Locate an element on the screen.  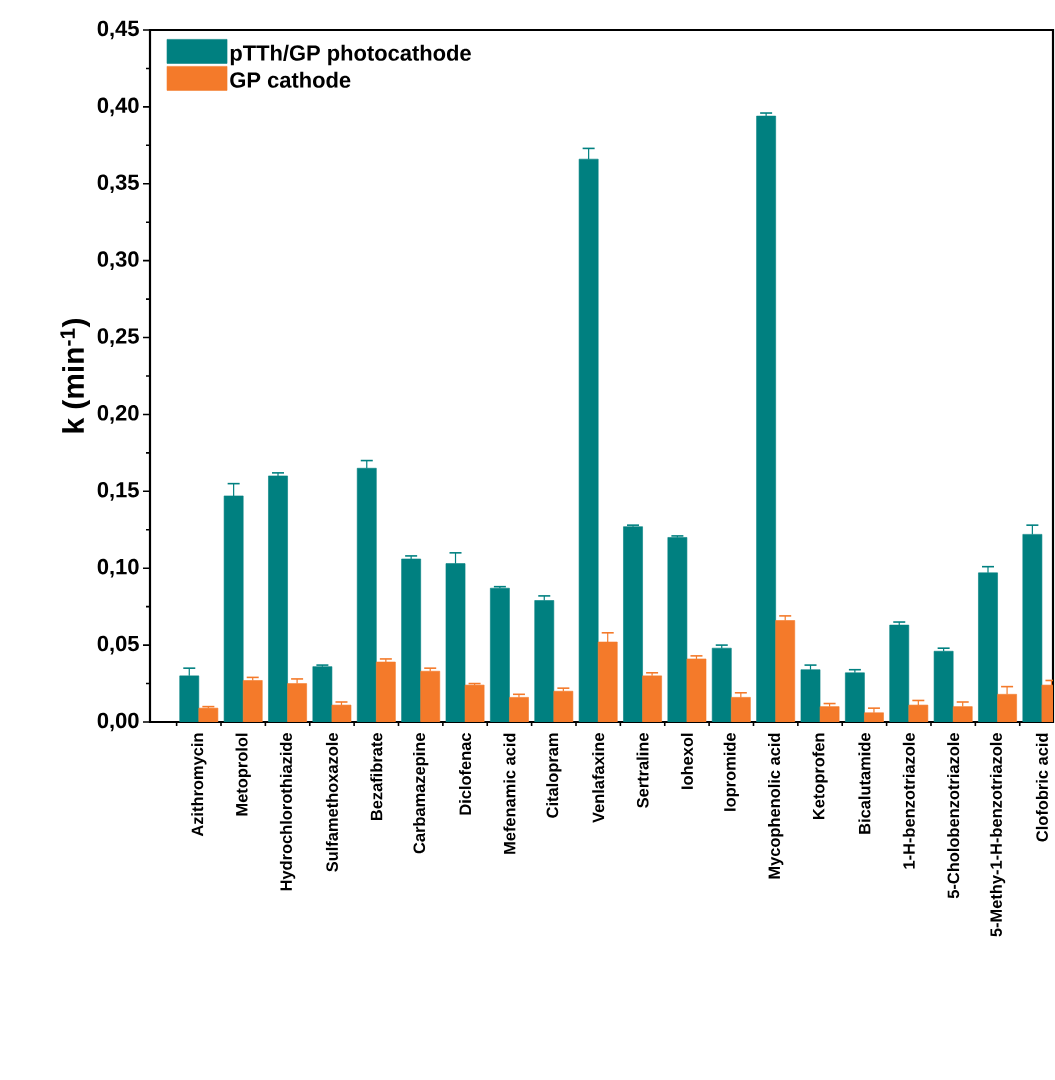
y-tick-label: 0,35 is located at coordinates (118, 184).